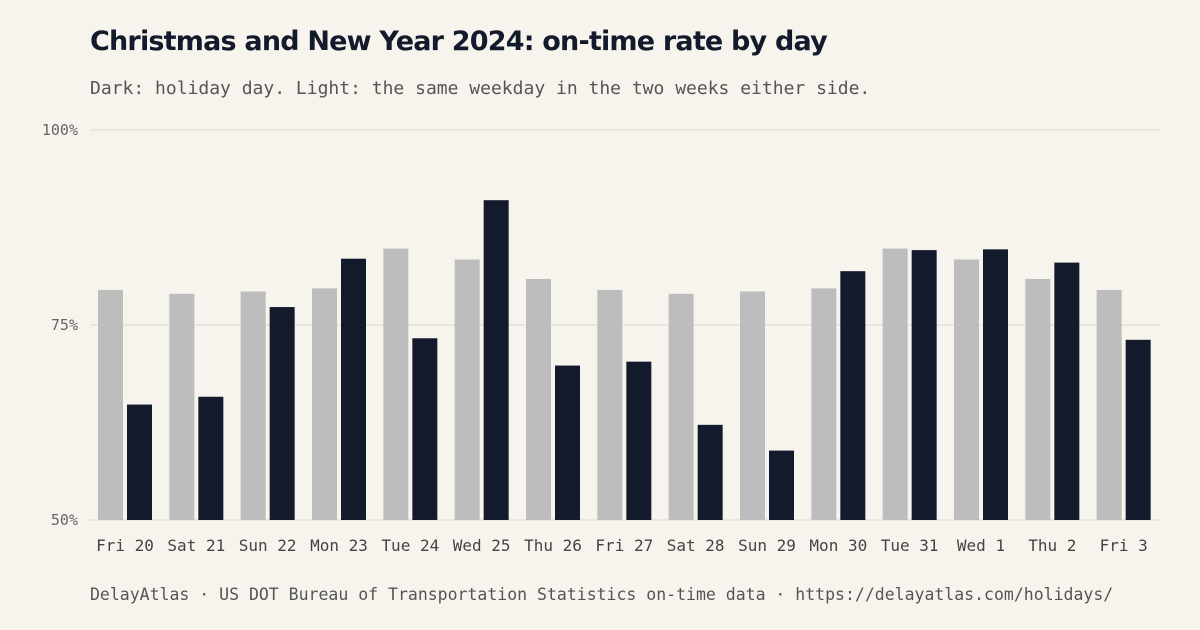 Image resolution: width=1200 pixels, height=630 pixels. What do you see at coordinates (767, 545) in the screenshot?
I see `x-tick-label: Sun 29` at bounding box center [767, 545].